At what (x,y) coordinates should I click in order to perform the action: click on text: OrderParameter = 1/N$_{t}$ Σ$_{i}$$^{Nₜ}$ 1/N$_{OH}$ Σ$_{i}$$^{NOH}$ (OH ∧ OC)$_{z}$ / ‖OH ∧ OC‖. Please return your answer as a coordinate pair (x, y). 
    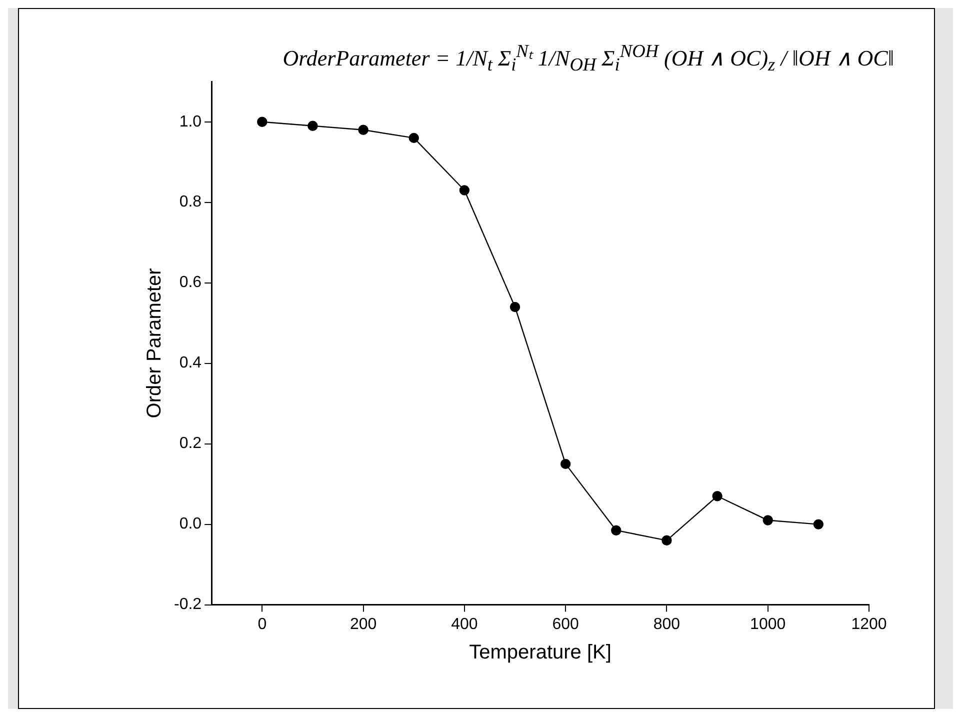
    Looking at the image, I should click on (588, 58).